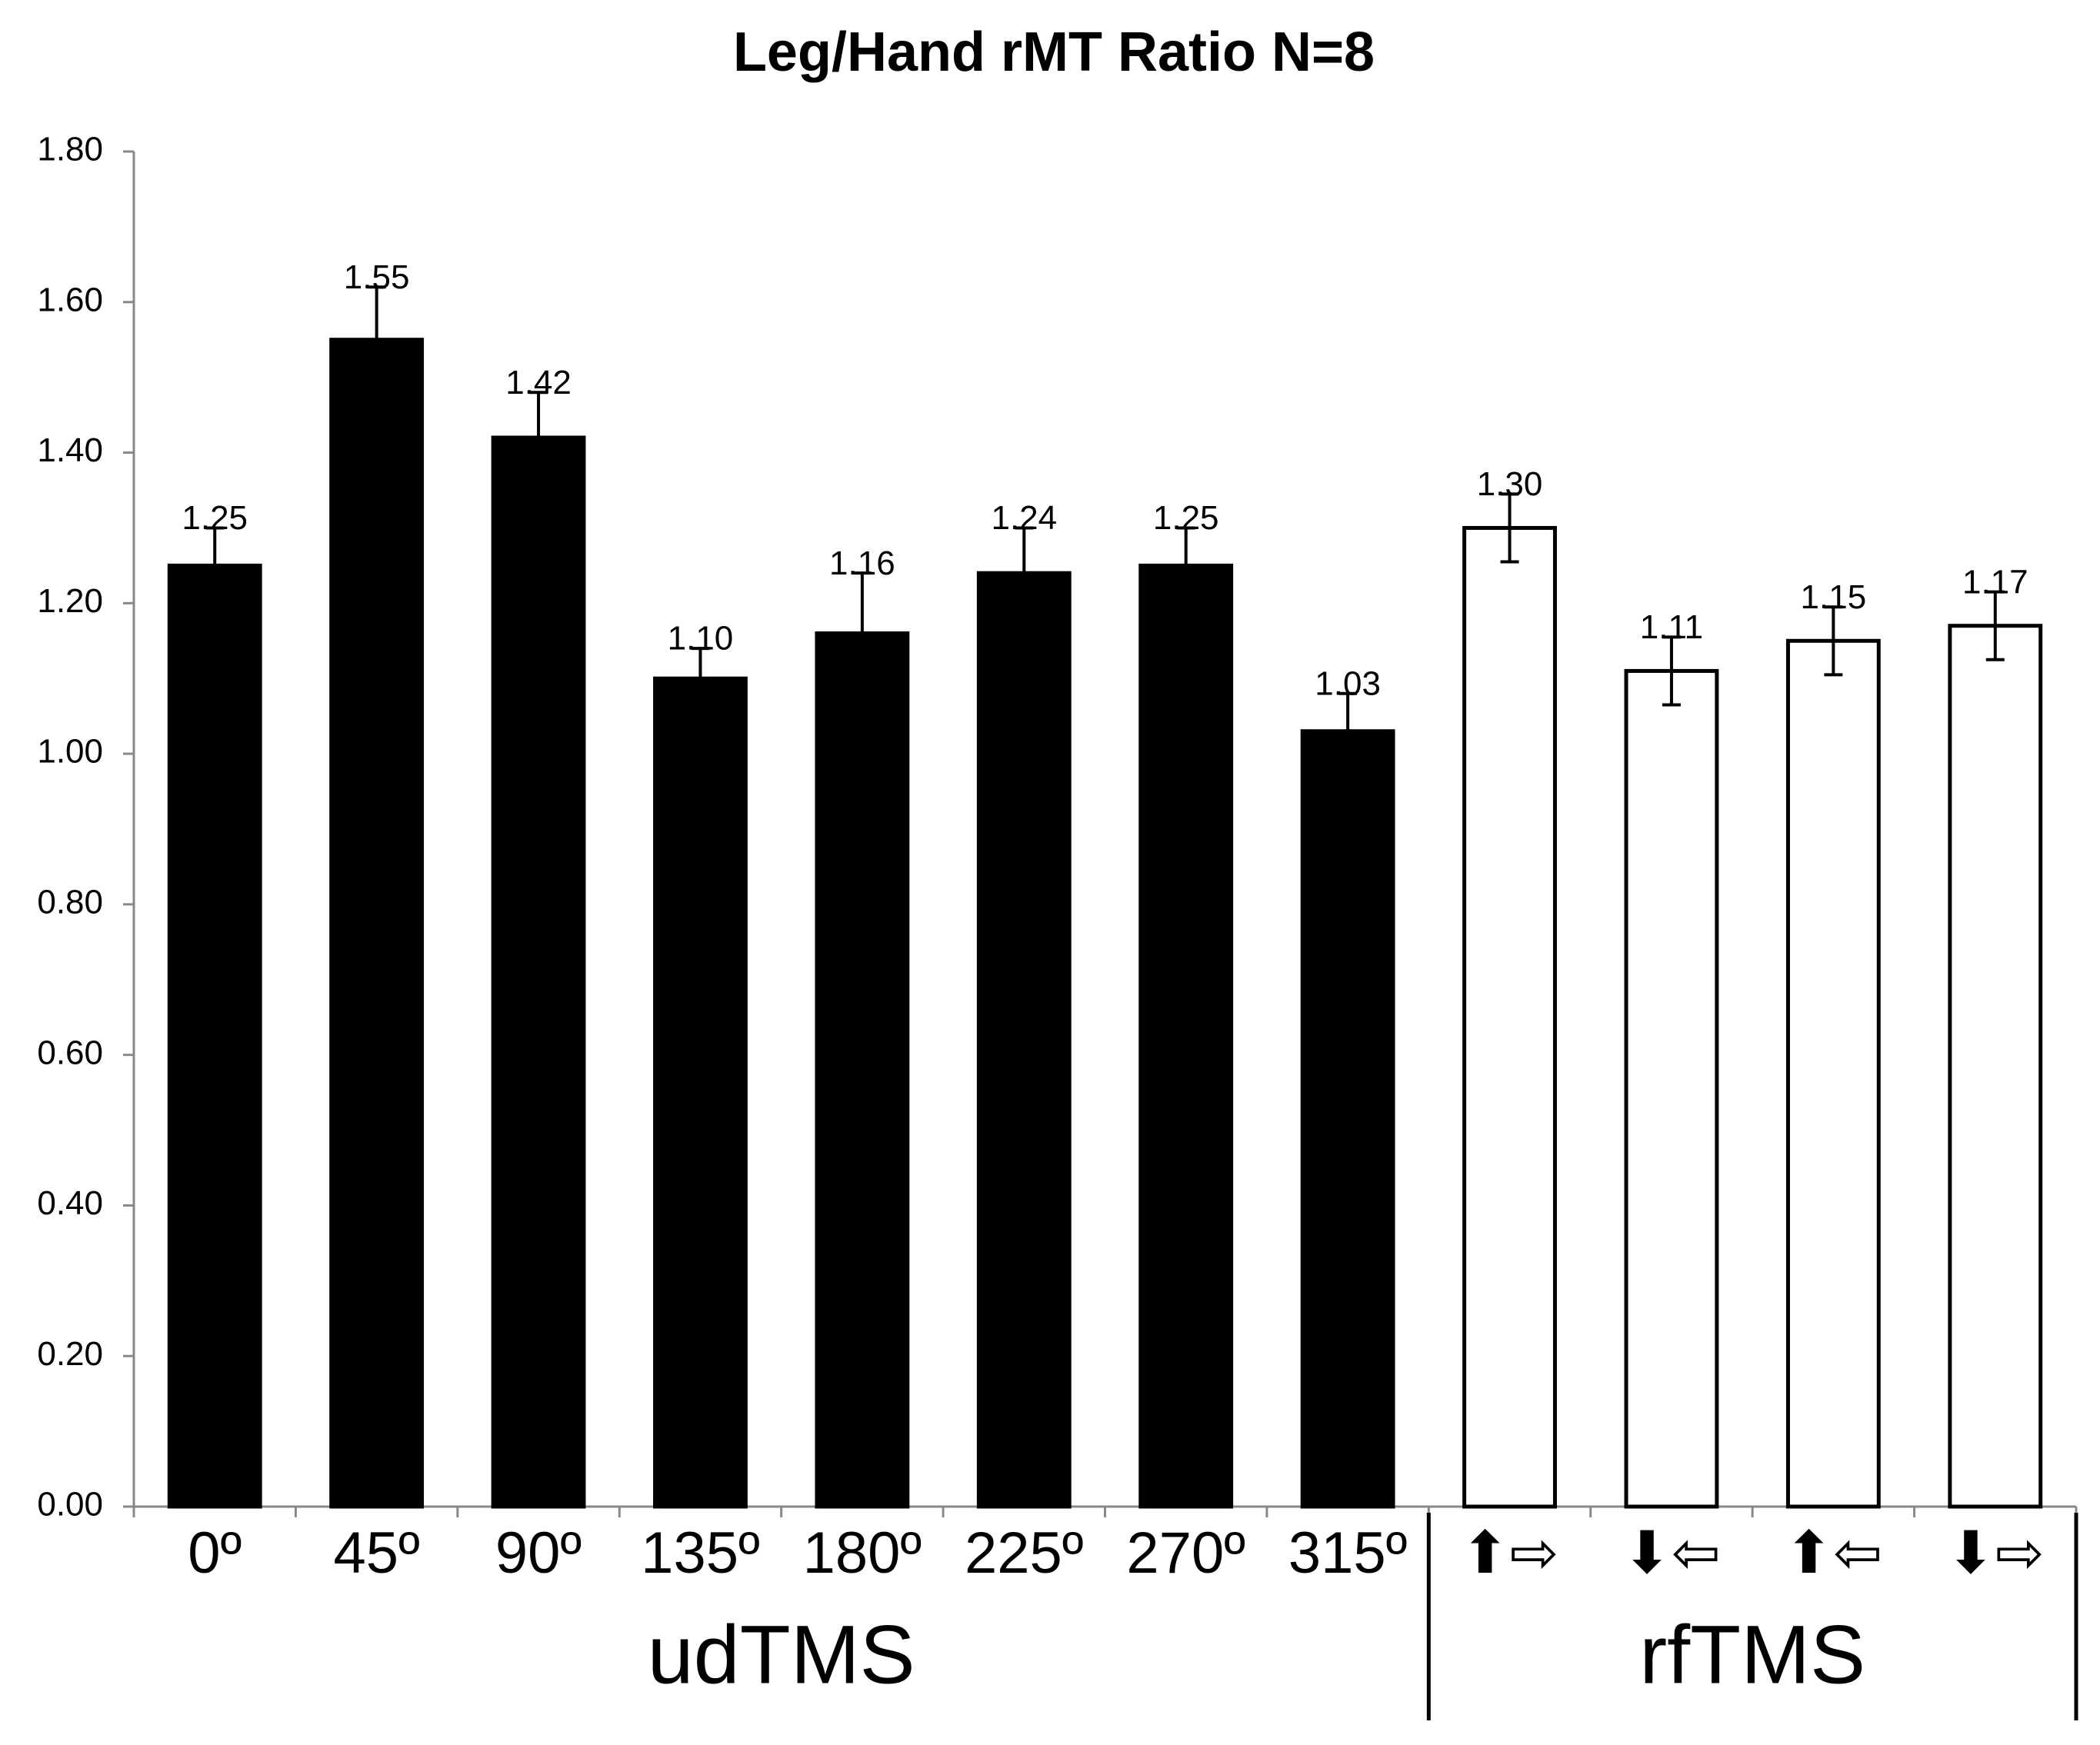 The width and height of the screenshot is (2100, 1745). Describe the element at coordinates (701, 639) in the screenshot. I see `value-label: 1.10` at that location.